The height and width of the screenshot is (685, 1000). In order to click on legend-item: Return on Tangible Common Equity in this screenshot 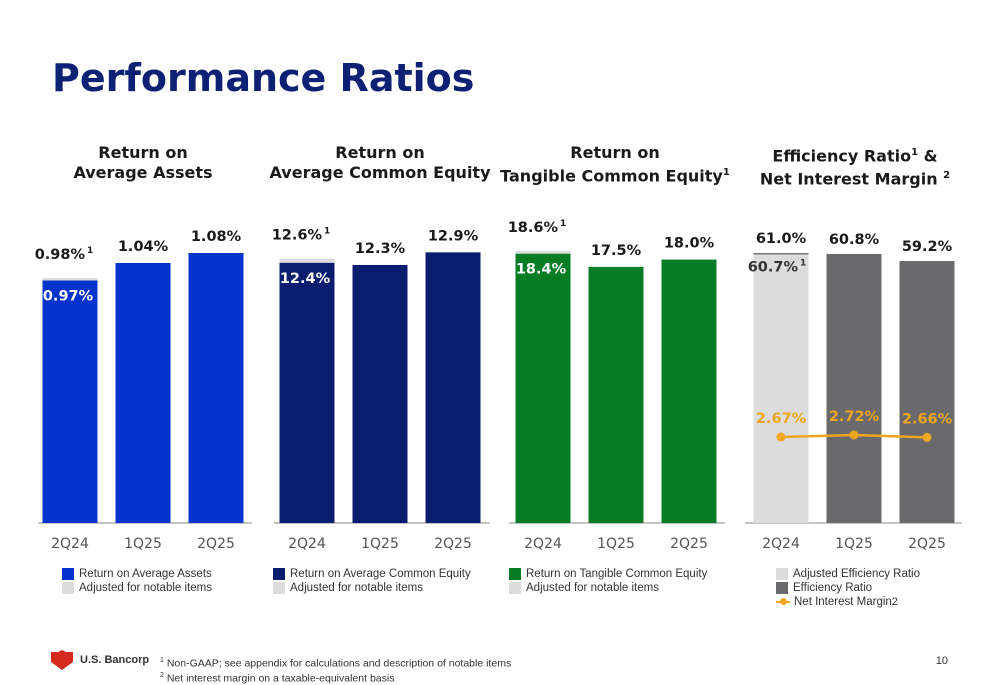, I will do `click(608, 574)`.